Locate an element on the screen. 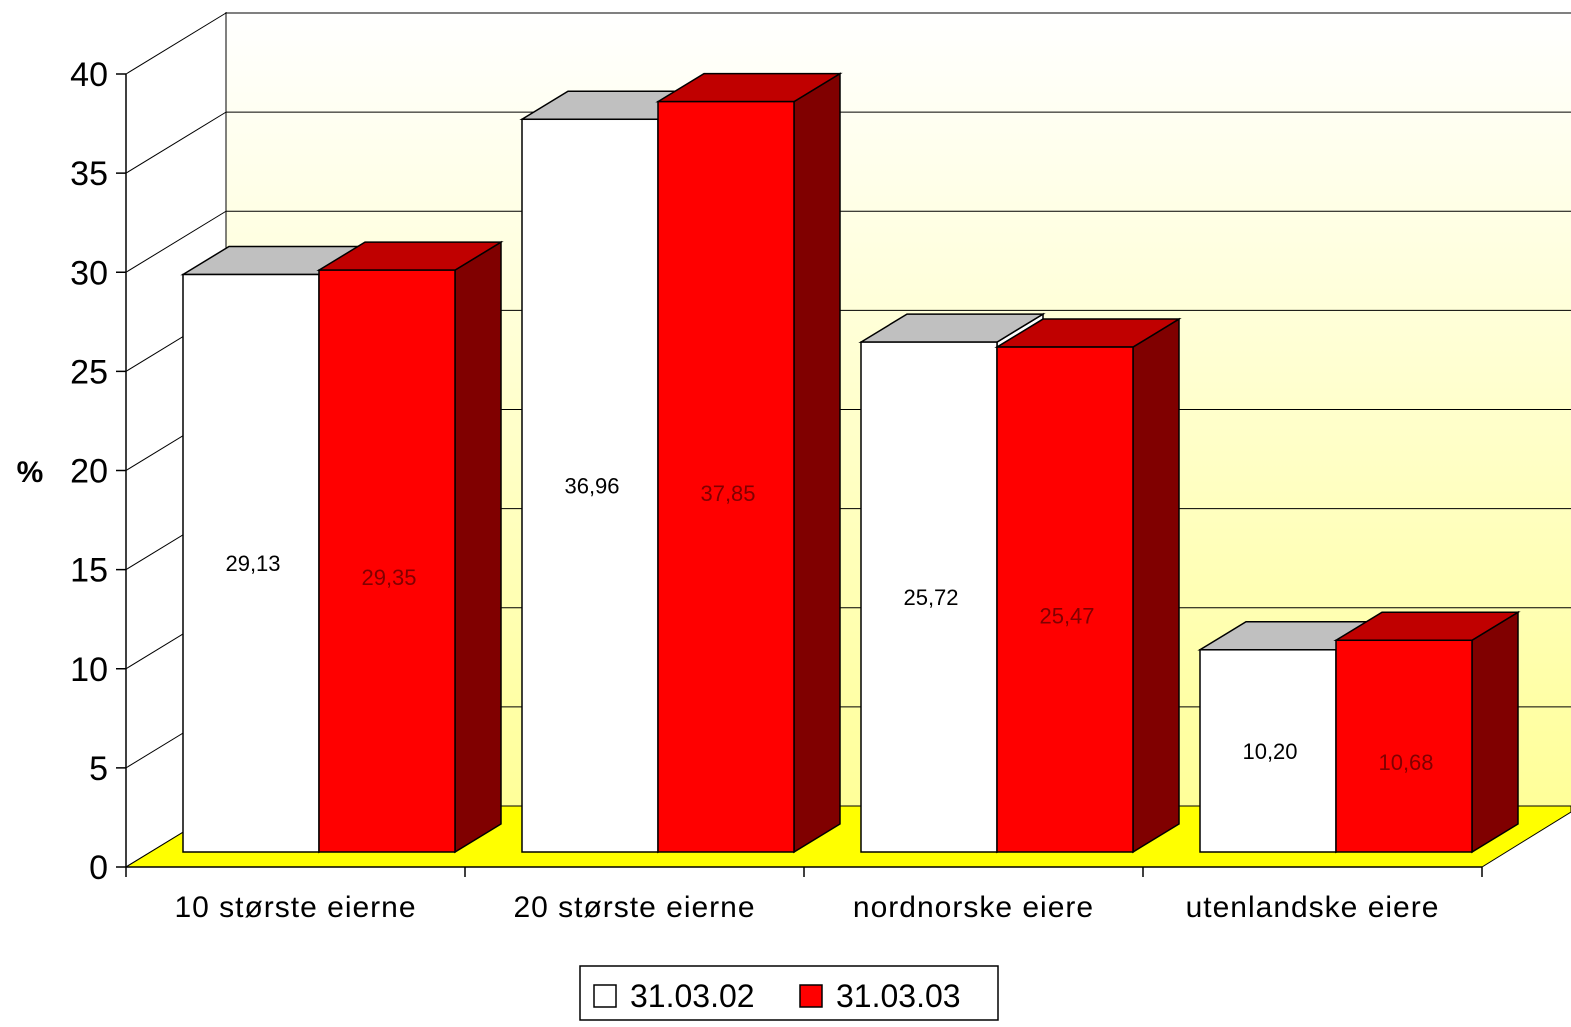  x-tick-label: 20 største eierne is located at coordinates (634, 907).